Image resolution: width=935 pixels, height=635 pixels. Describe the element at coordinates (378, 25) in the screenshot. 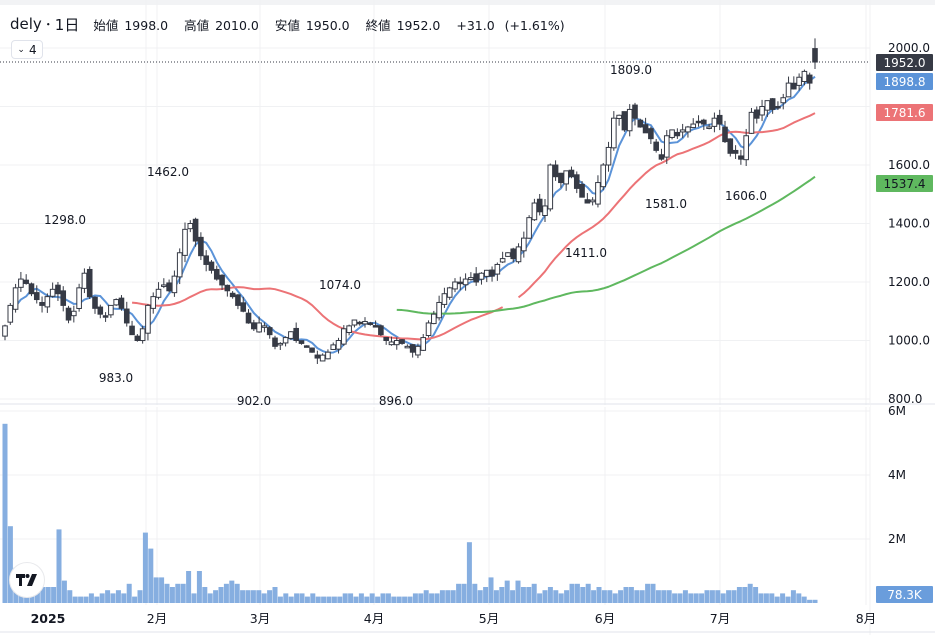

I see `close-label: 終値` at that location.